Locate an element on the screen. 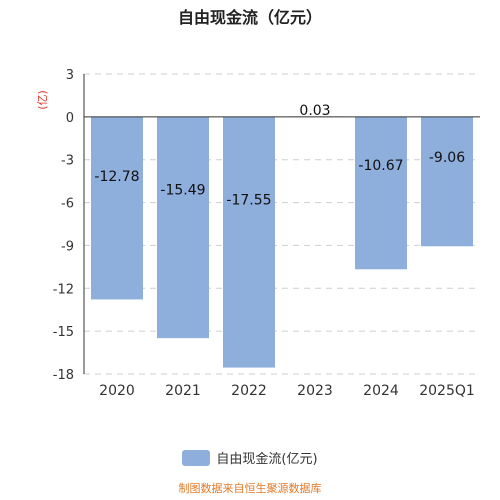 The image size is (500, 500). y-tick-label: -9 is located at coordinates (67, 246).